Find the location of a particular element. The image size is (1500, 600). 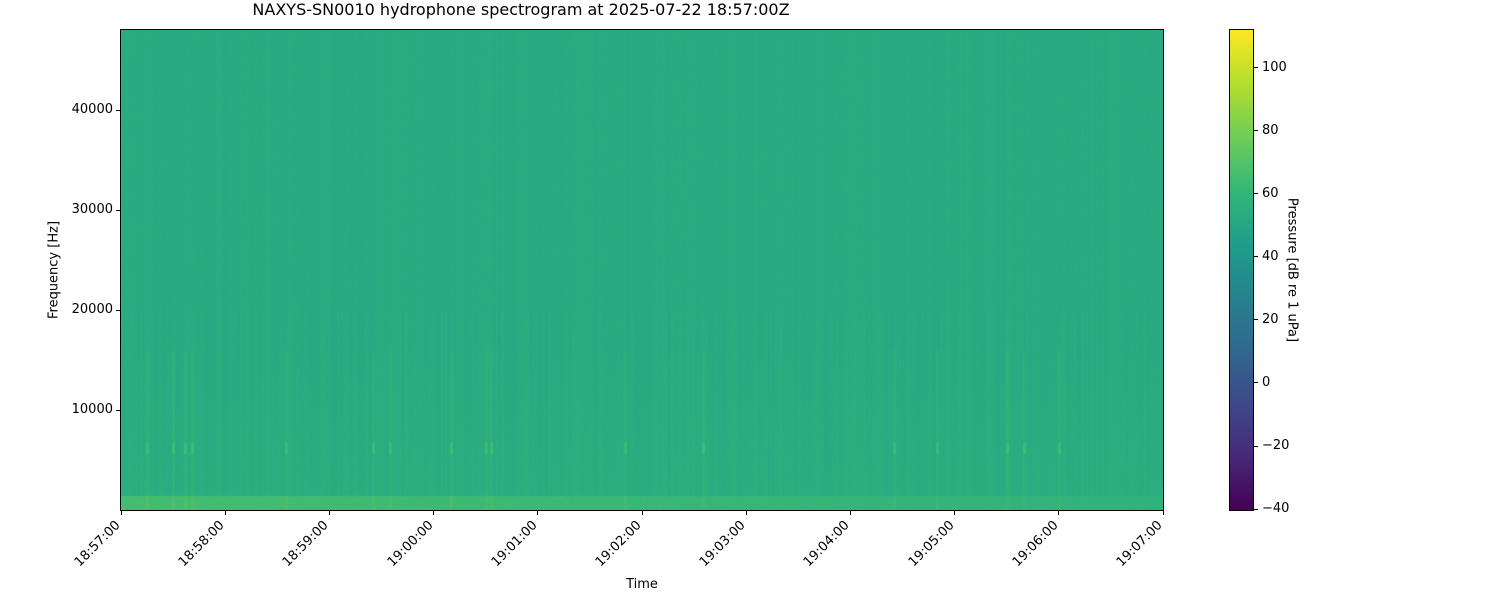

colorbar-tick-label: 0 is located at coordinates (1266, 382).